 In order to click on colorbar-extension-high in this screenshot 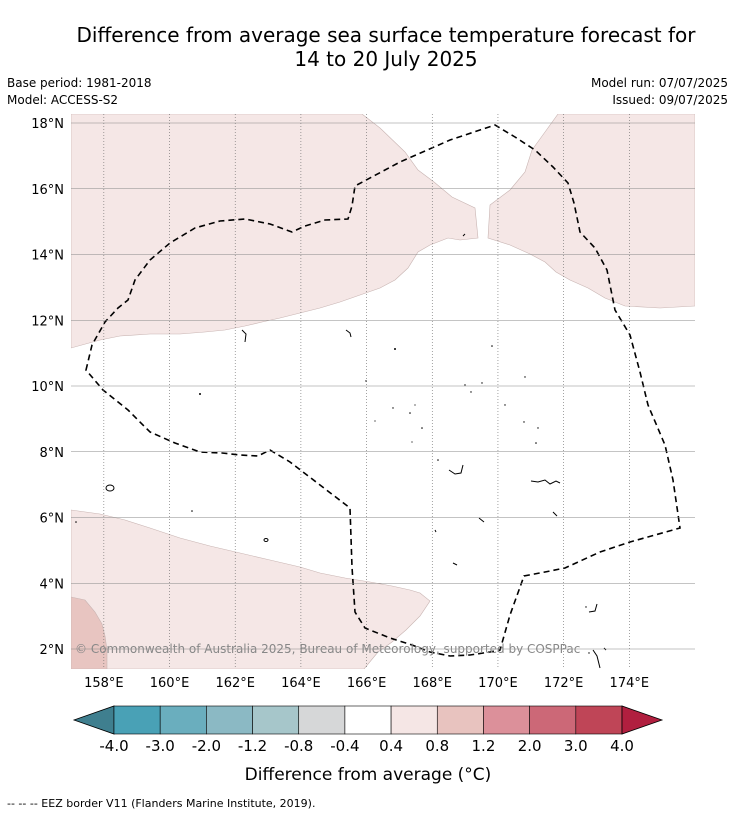, I will do `click(642, 720)`.